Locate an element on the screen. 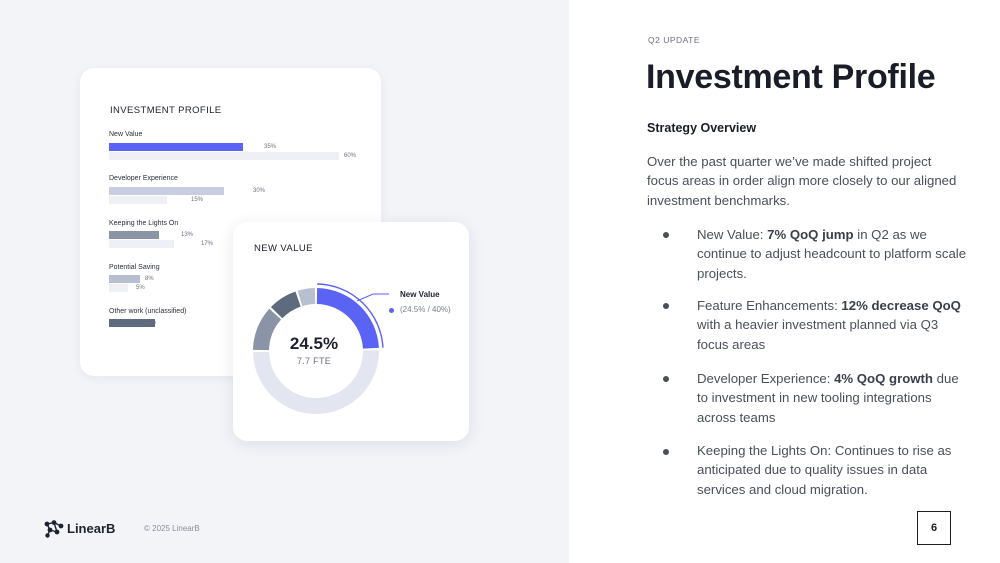 The width and height of the screenshot is (1000, 563). new-value-card-title: NEW VALUE is located at coordinates (283, 248).